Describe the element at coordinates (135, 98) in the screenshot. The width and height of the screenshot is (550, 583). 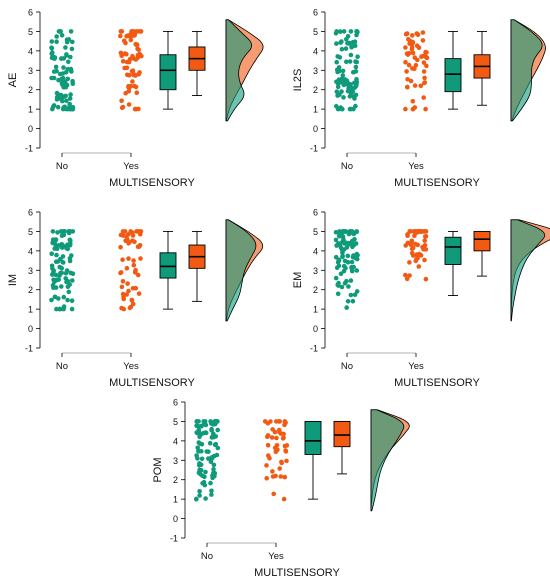
I see `panel-ae: -1 0 1 2 3 4 5 6 AE No Yes MULTISENSORY` at that location.